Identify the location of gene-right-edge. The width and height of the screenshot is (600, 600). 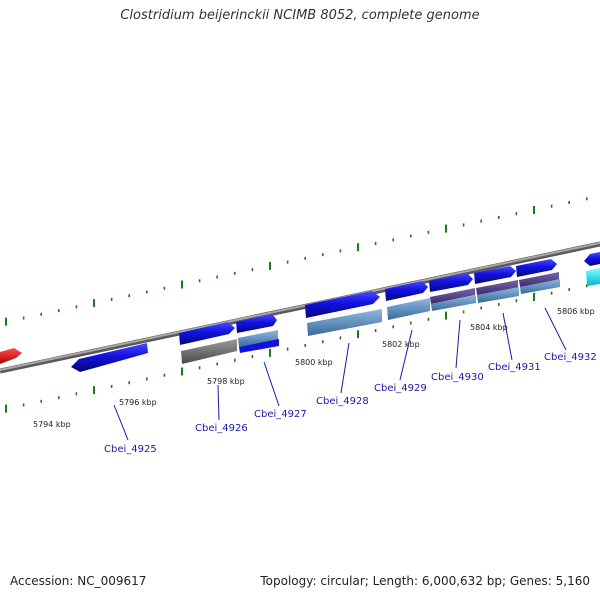
(592, 269).